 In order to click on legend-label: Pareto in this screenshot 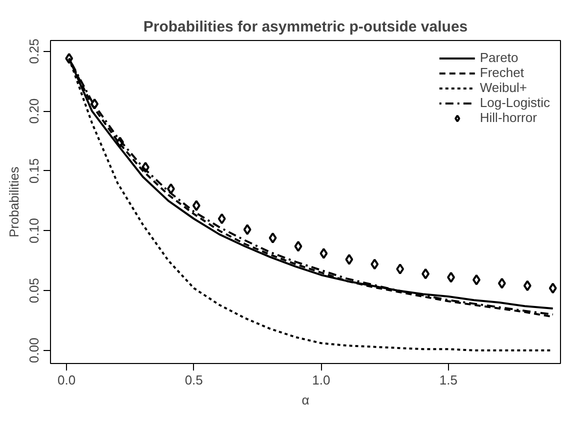, I will do `click(499, 57)`.